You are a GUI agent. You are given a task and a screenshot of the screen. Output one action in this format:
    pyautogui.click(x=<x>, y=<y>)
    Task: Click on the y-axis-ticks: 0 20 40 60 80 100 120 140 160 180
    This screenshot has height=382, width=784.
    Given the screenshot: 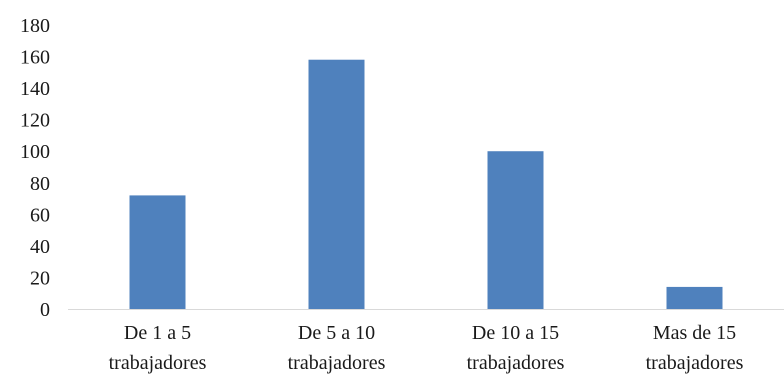 What is the action you would take?
    pyautogui.click(x=35, y=168)
    